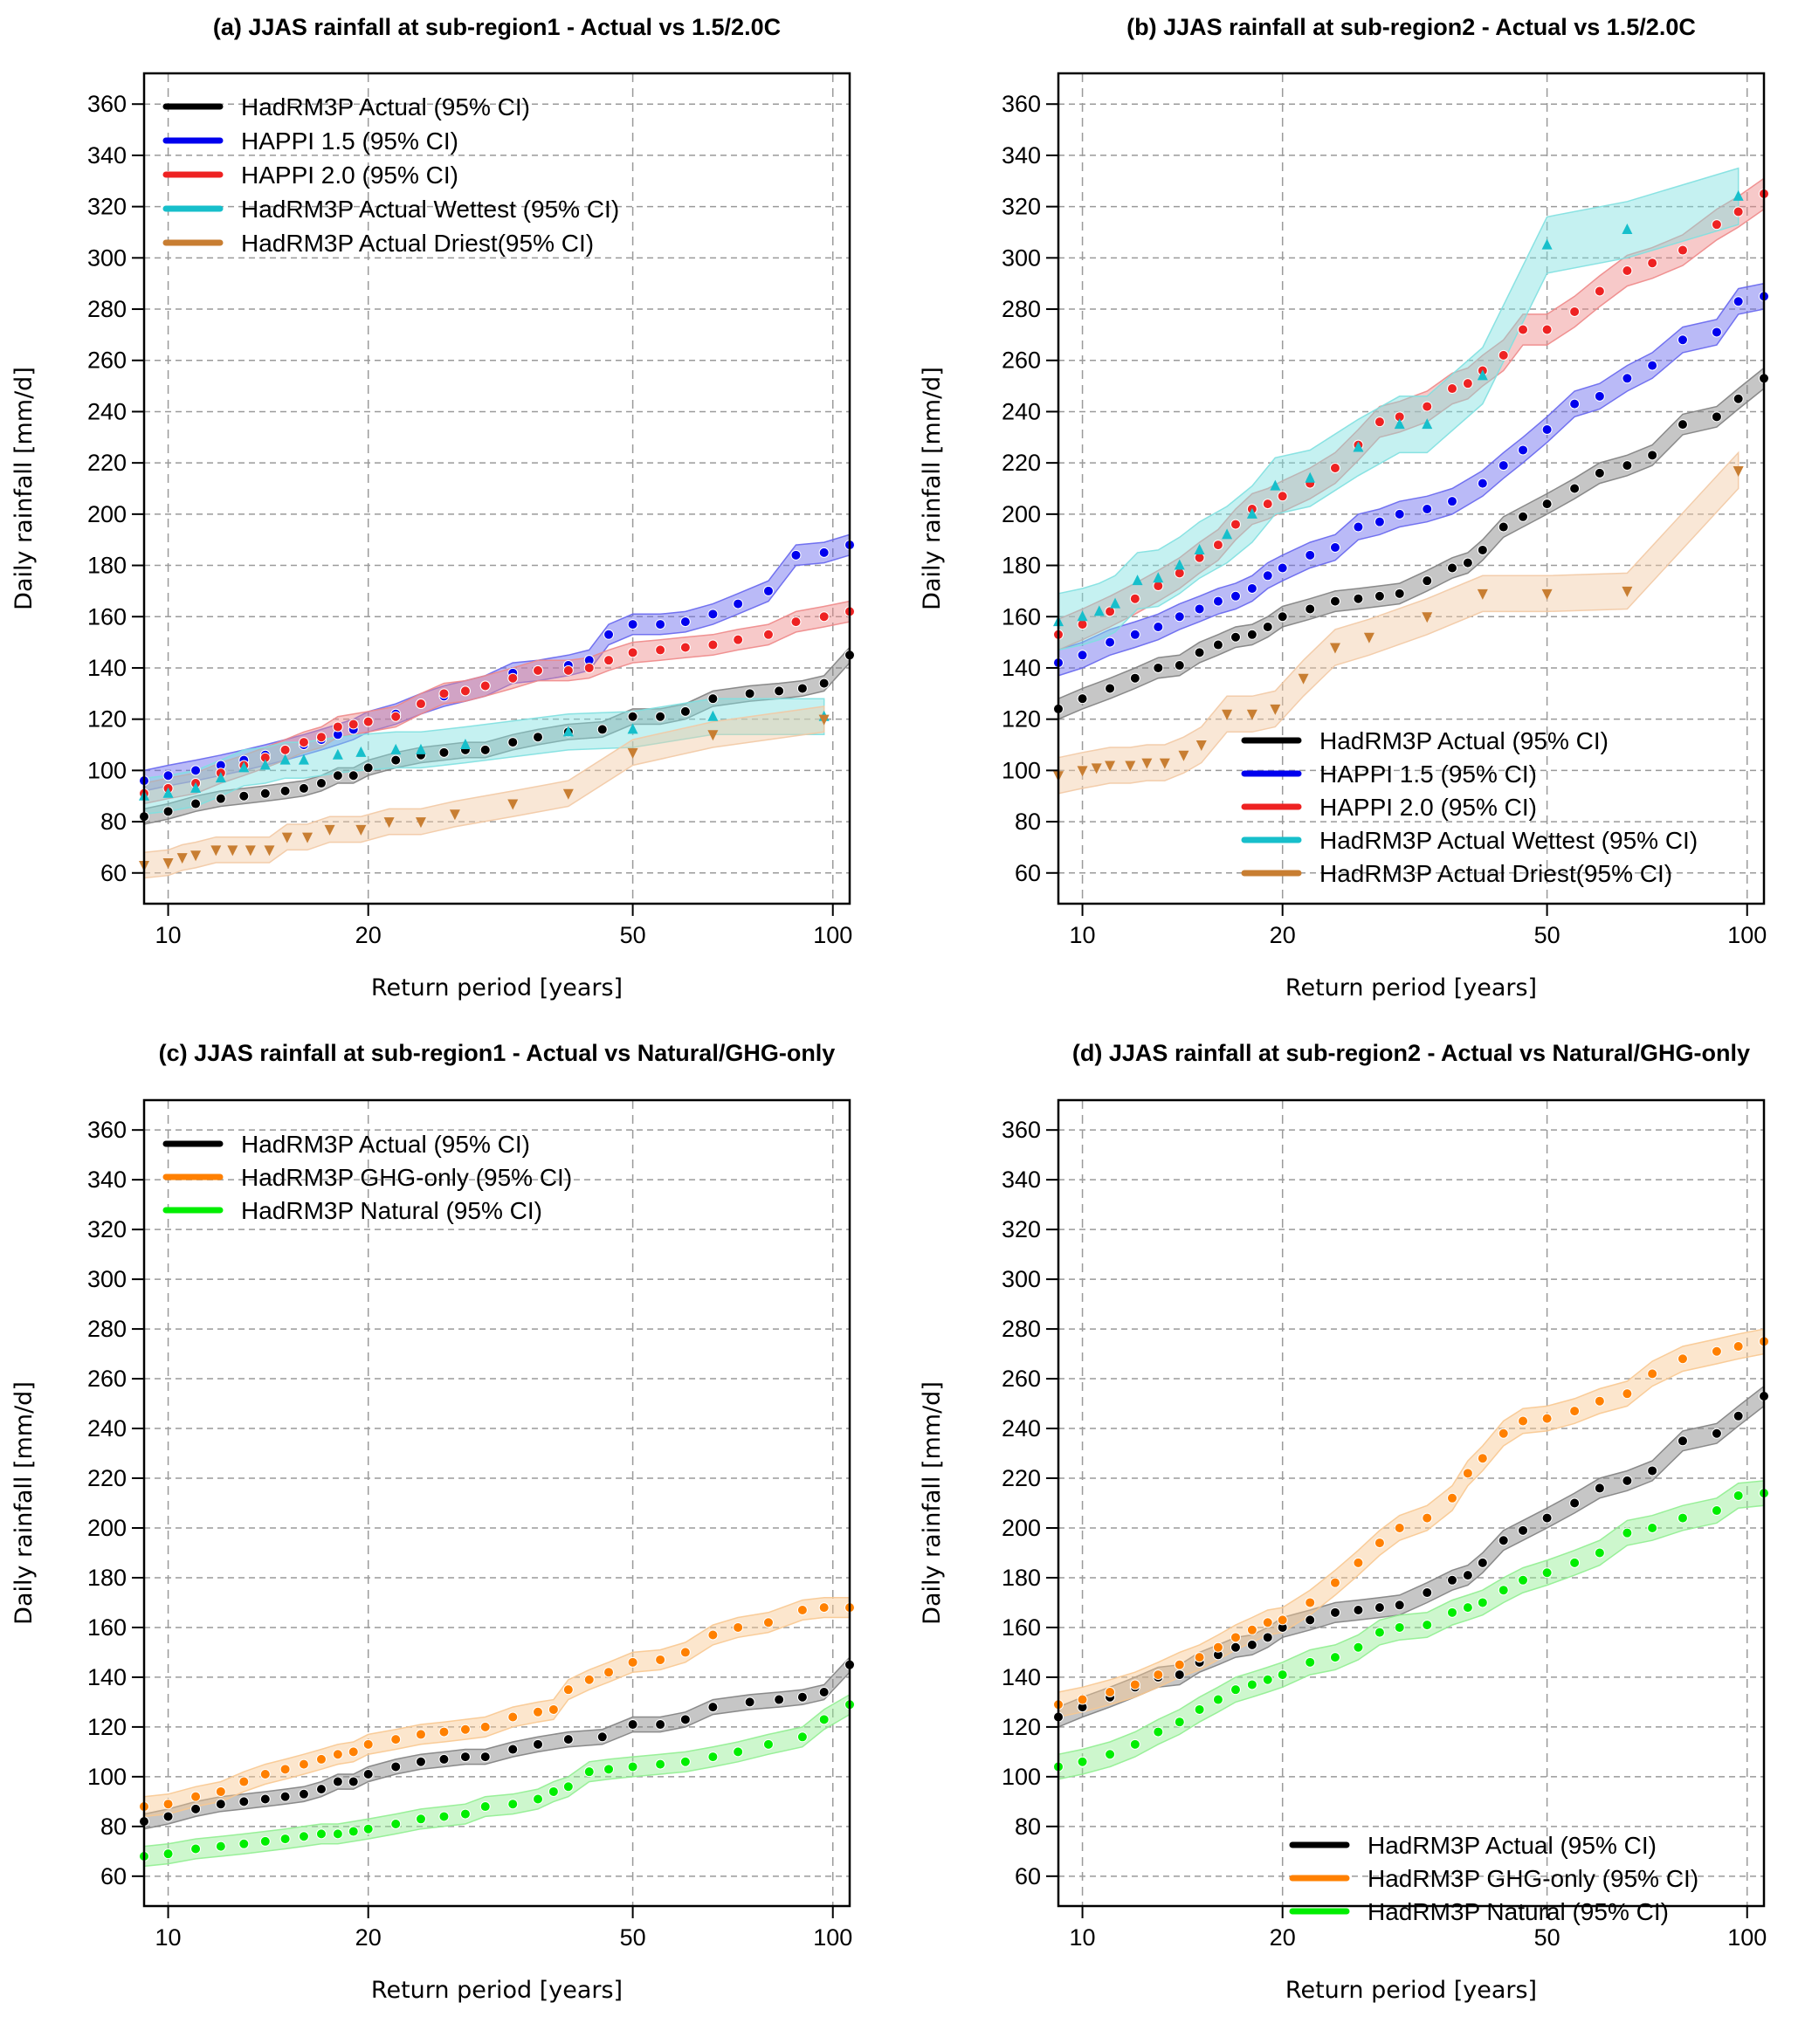  What do you see at coordinates (497, 988) in the screenshot?
I see `x-axis-label: Return period [years]` at bounding box center [497, 988].